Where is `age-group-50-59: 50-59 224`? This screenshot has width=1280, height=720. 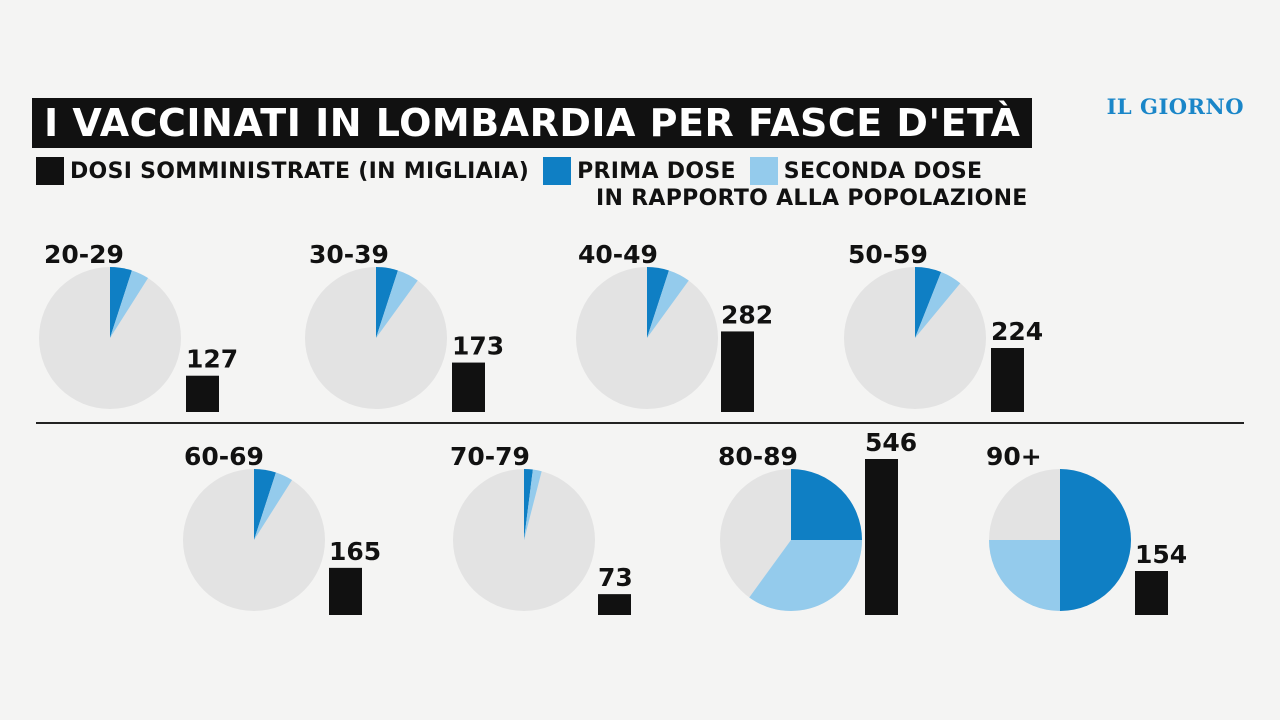 age-group-50-59: 50-59 224 is located at coordinates (943, 326).